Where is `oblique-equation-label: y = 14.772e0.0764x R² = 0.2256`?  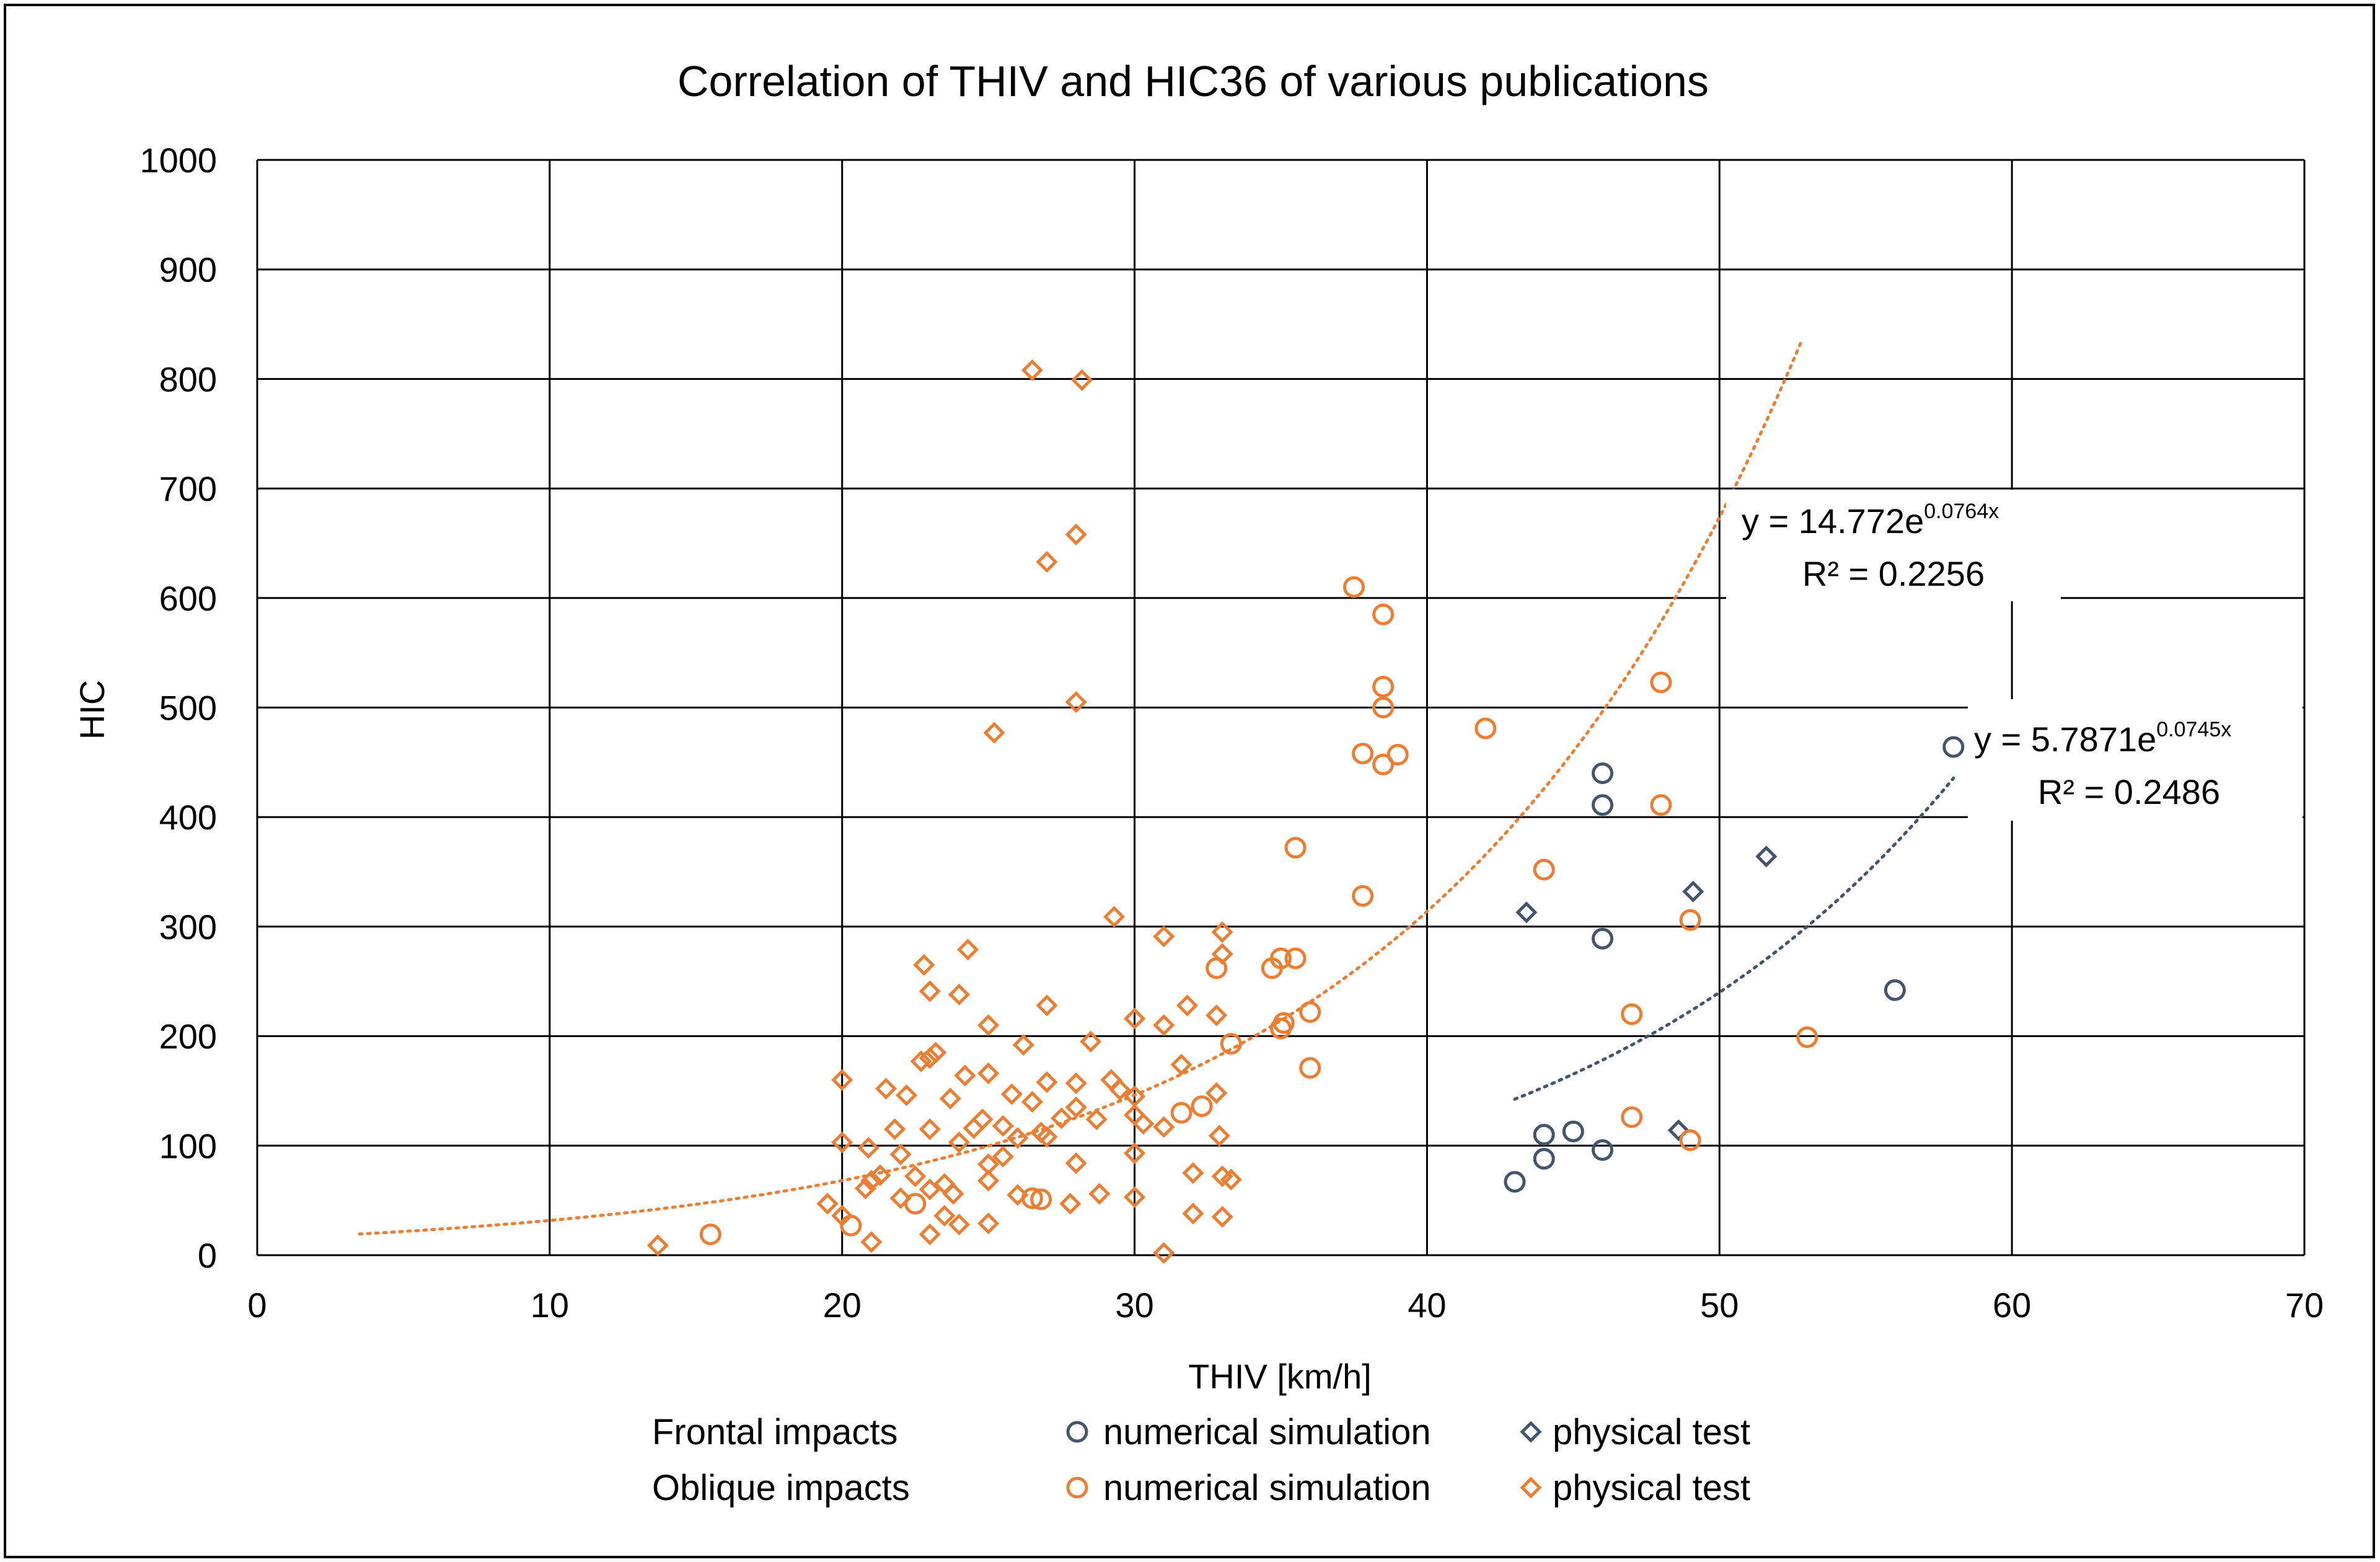
oblique-equation-label: y = 14.772e0.0764x R² = 0.2256 is located at coordinates (1893, 545).